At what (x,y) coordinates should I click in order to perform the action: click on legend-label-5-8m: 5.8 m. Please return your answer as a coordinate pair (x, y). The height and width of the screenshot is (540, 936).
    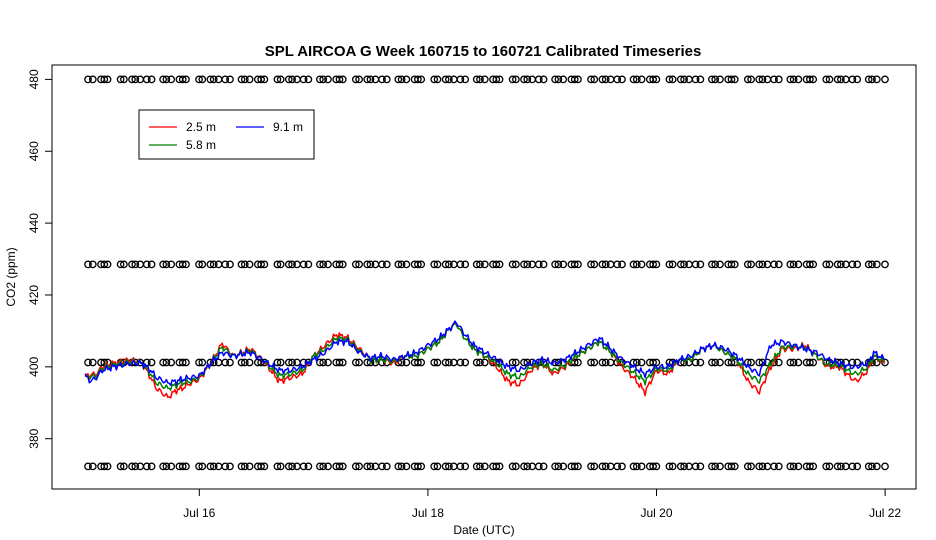
    Looking at the image, I should click on (201, 145).